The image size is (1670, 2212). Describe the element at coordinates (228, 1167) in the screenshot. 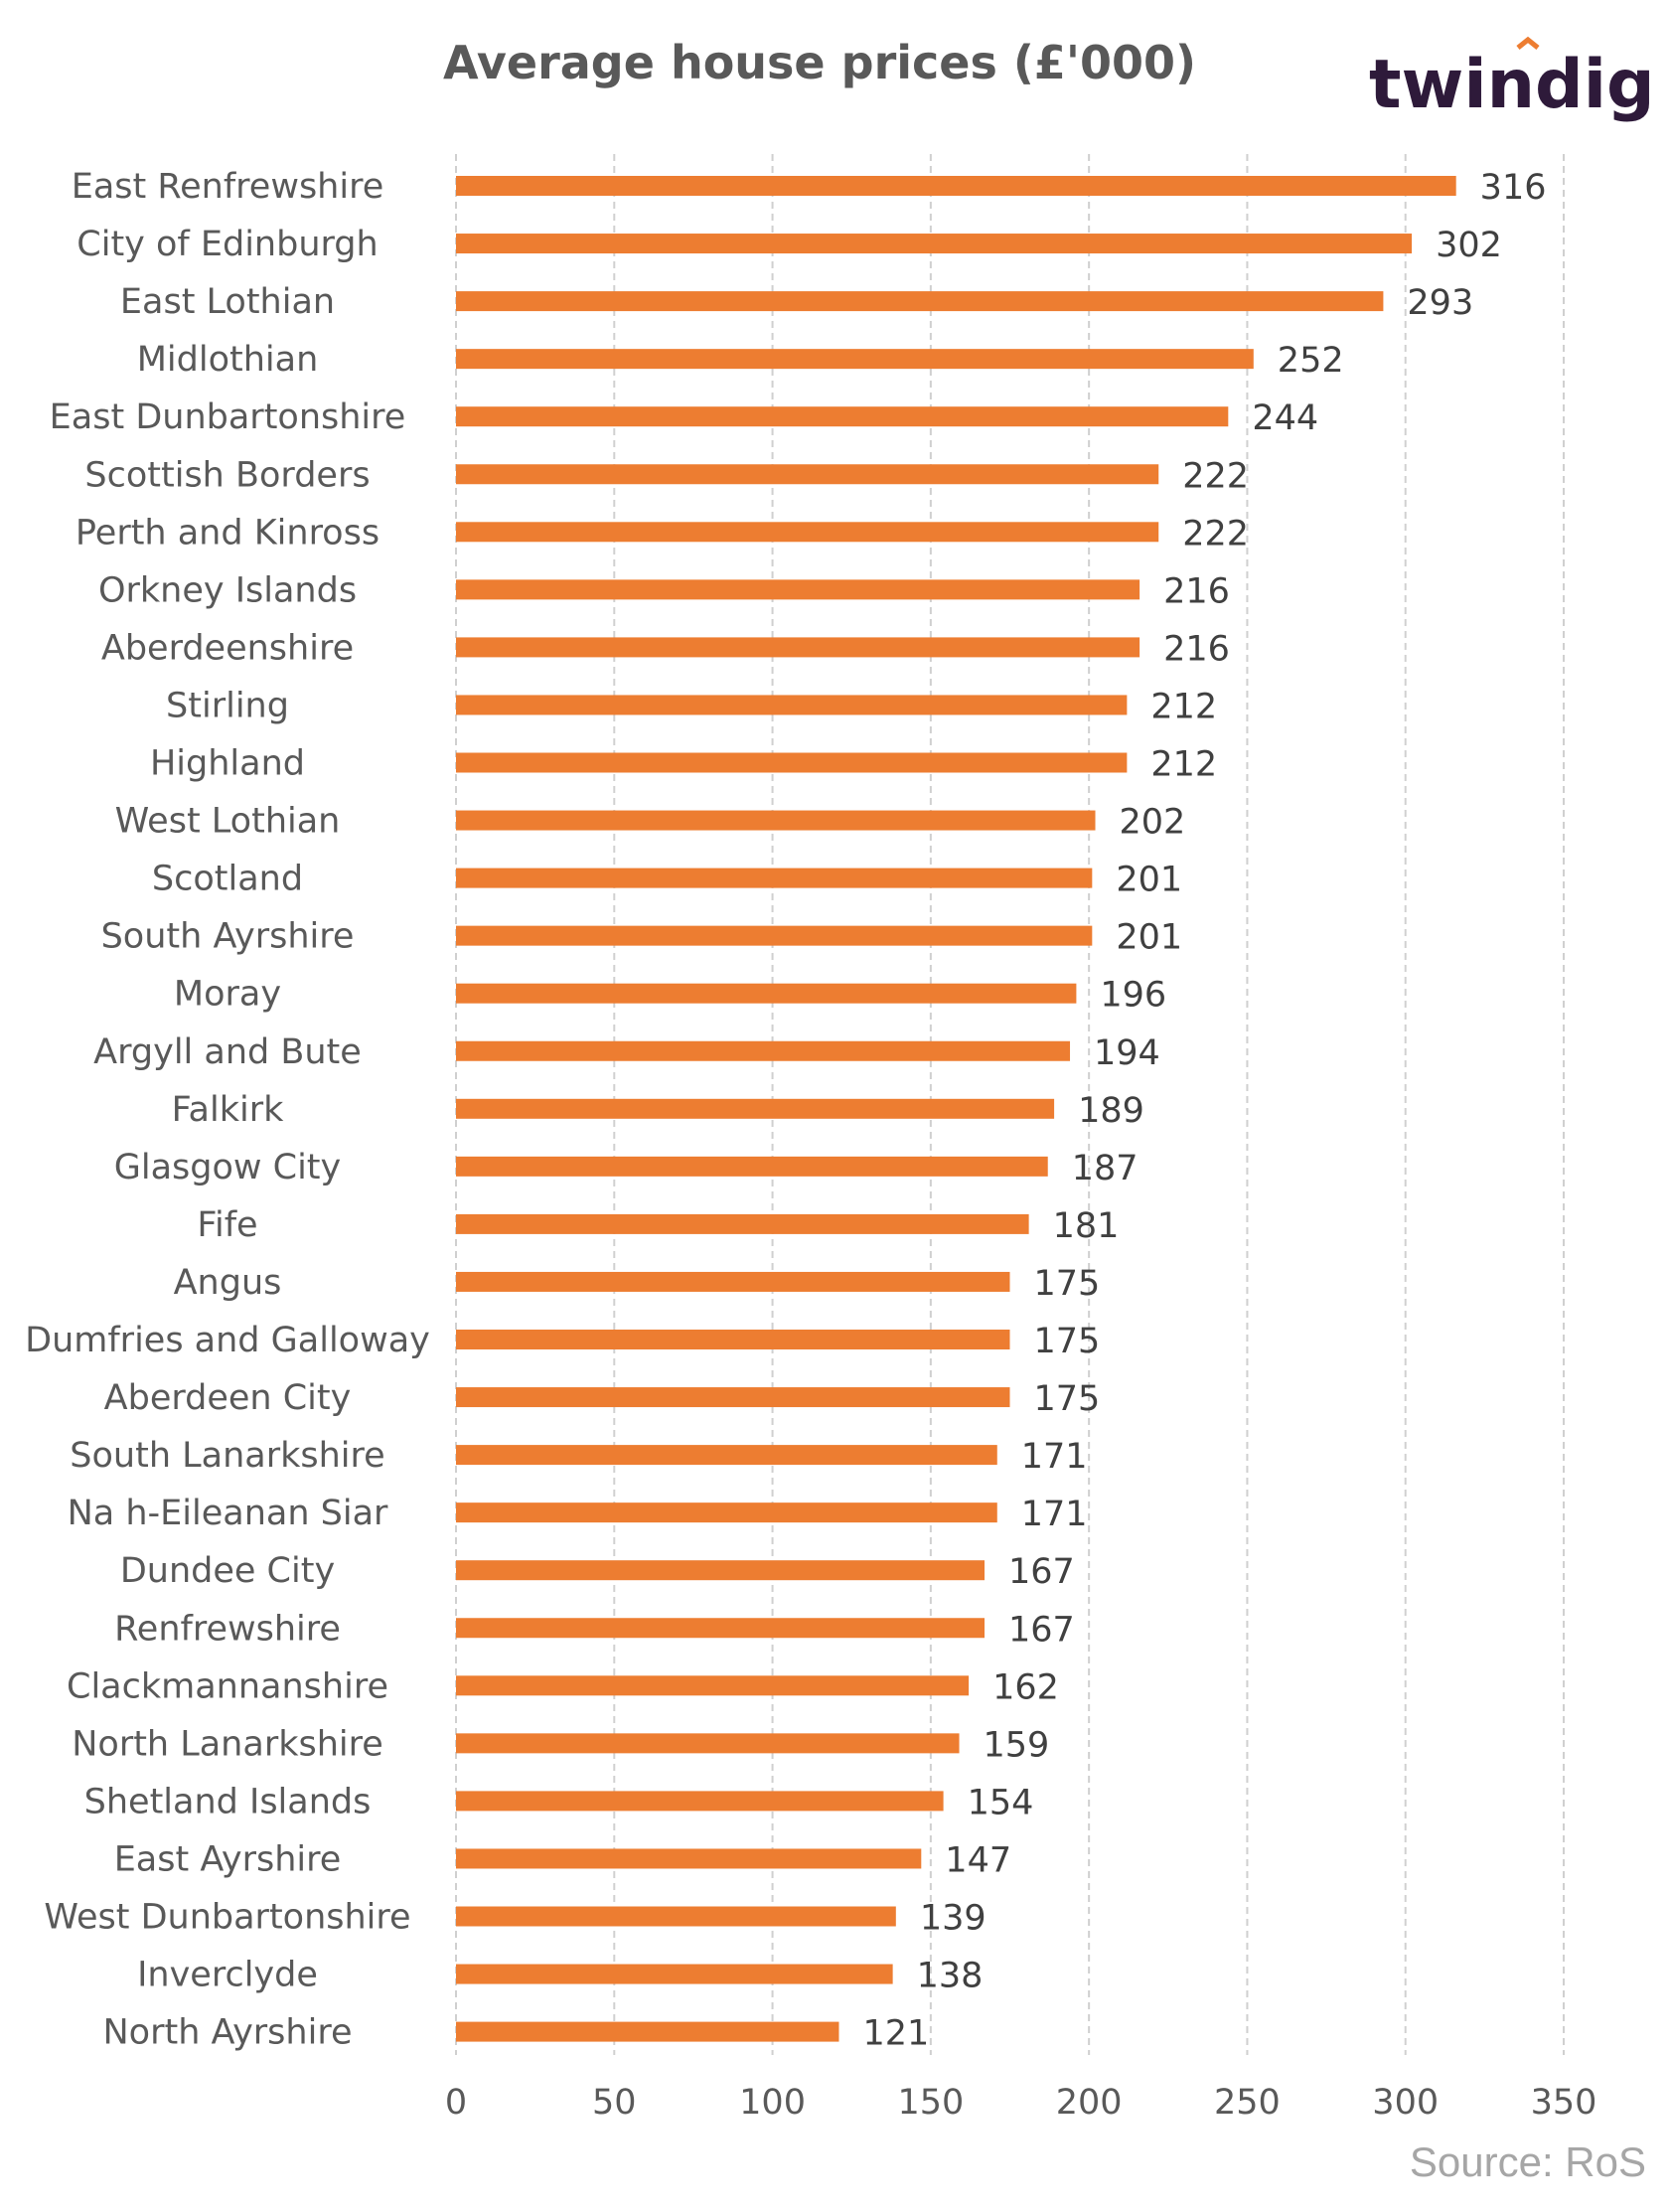

I see `category-label: Glasgow City` at that location.